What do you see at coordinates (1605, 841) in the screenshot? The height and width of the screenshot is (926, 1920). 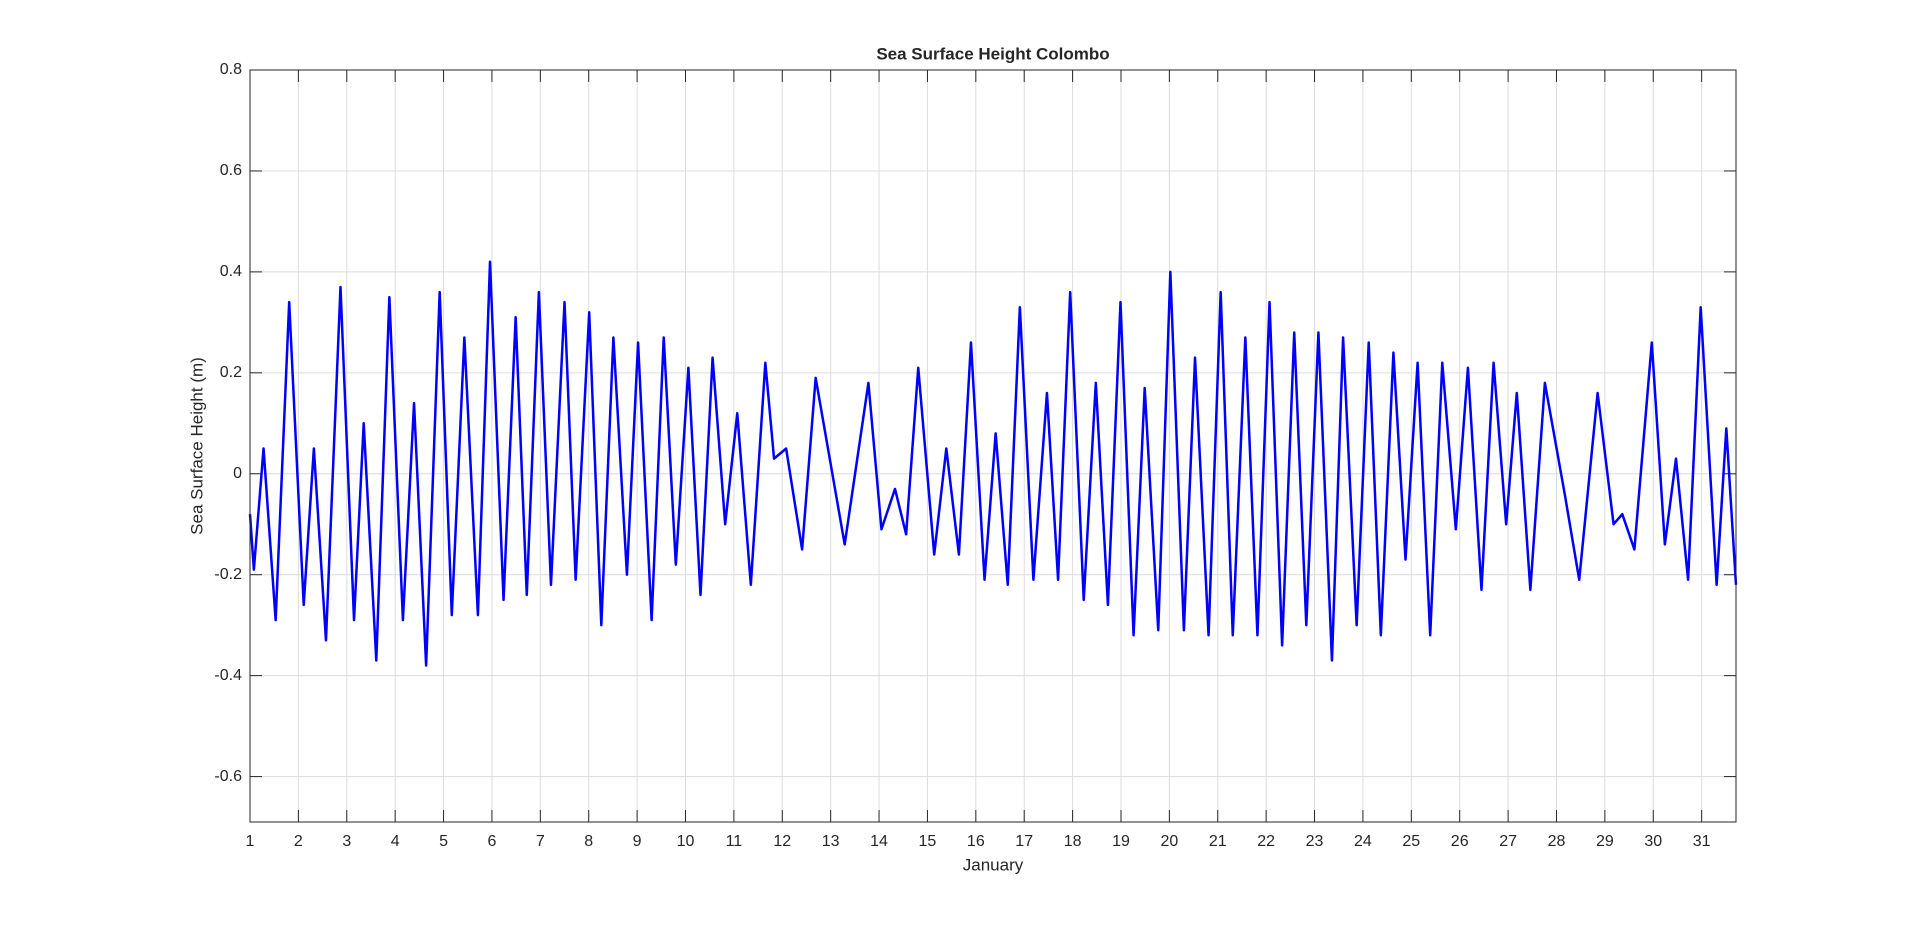 I see `x-tick-label: 29` at bounding box center [1605, 841].